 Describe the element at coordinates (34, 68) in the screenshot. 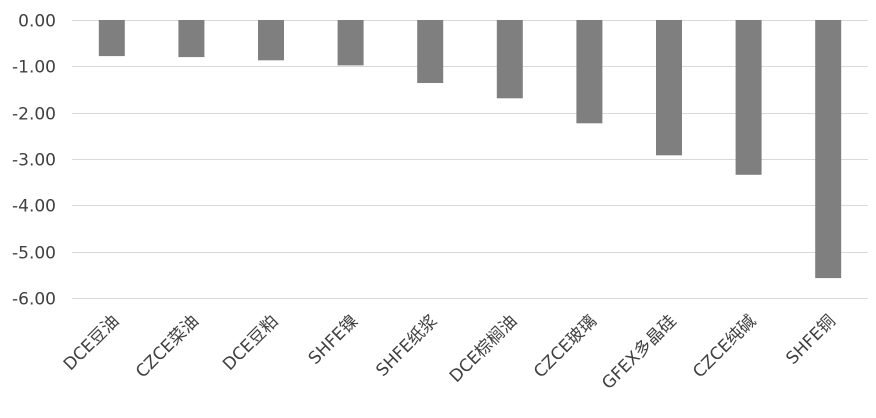

I see `y-tick-label: -1.00` at that location.